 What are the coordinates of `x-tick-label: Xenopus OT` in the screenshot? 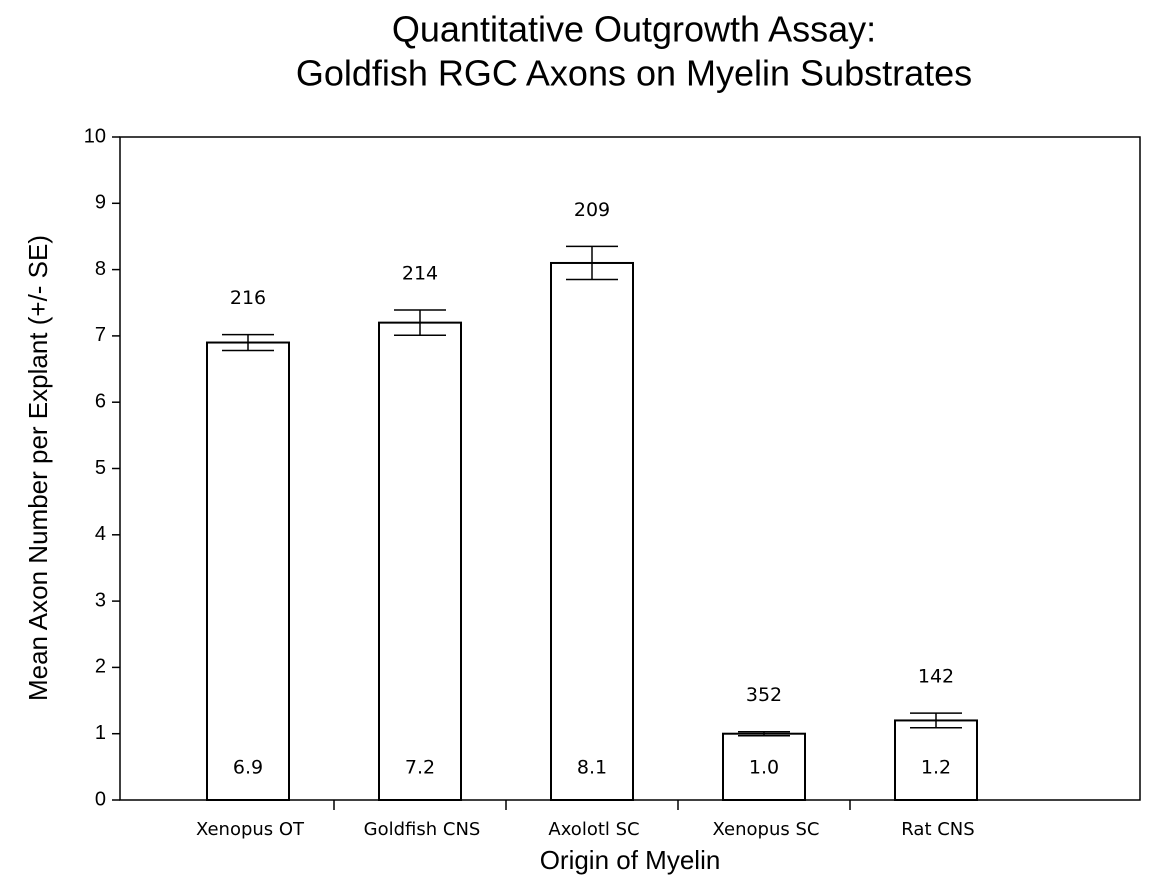 It's located at (250, 829).